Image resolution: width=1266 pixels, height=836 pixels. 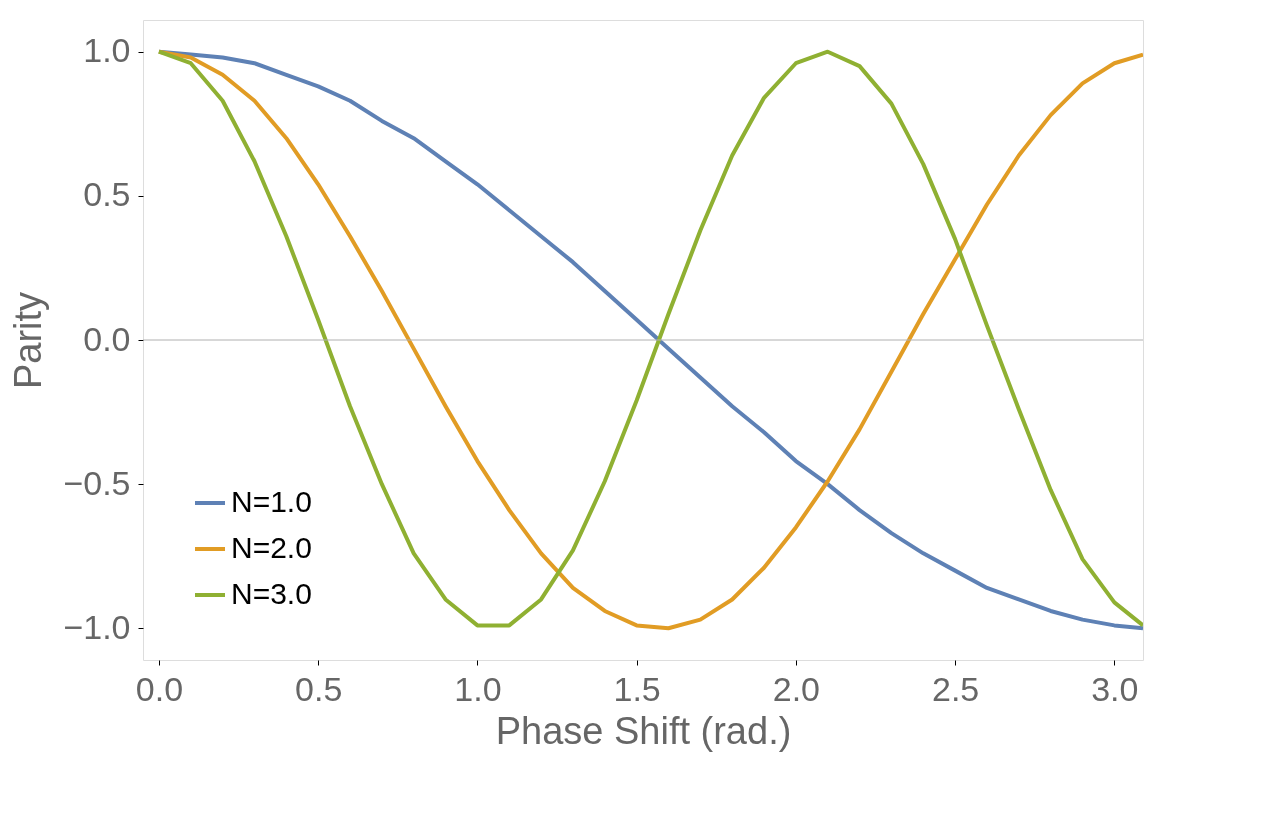 What do you see at coordinates (97, 482) in the screenshot?
I see `y-tick-label: −0.5` at bounding box center [97, 482].